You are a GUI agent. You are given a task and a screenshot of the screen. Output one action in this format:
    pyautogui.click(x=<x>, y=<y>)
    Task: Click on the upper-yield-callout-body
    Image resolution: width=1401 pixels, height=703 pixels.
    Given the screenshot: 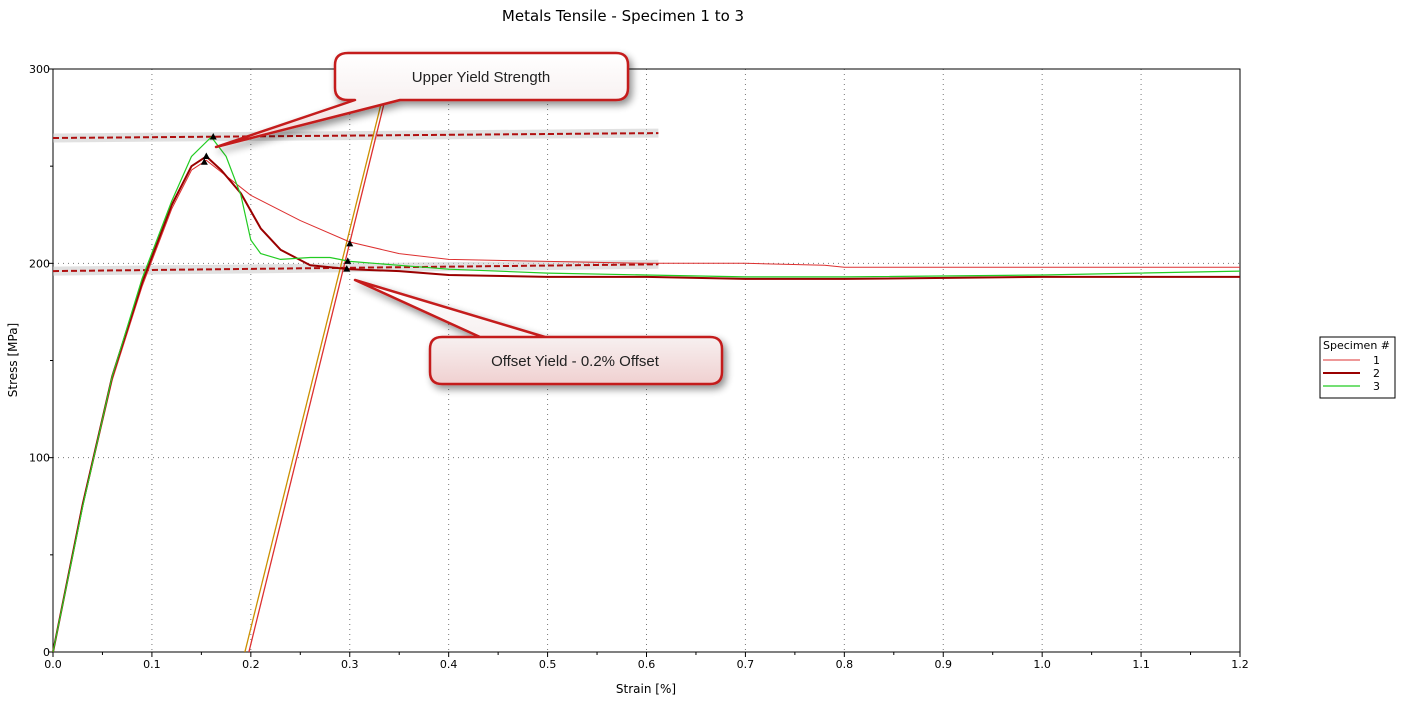 What is the action you would take?
    pyautogui.click(x=422, y=100)
    